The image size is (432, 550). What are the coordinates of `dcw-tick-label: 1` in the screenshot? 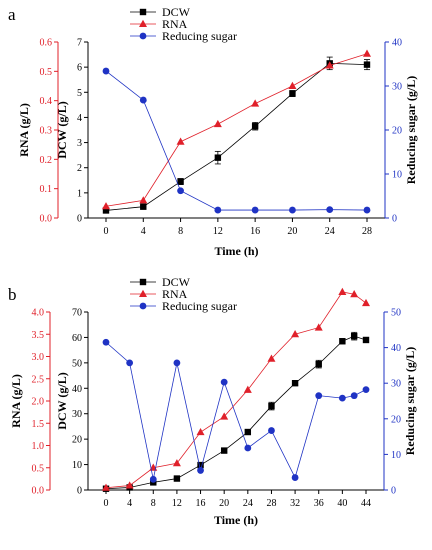 It's located at (79, 193).